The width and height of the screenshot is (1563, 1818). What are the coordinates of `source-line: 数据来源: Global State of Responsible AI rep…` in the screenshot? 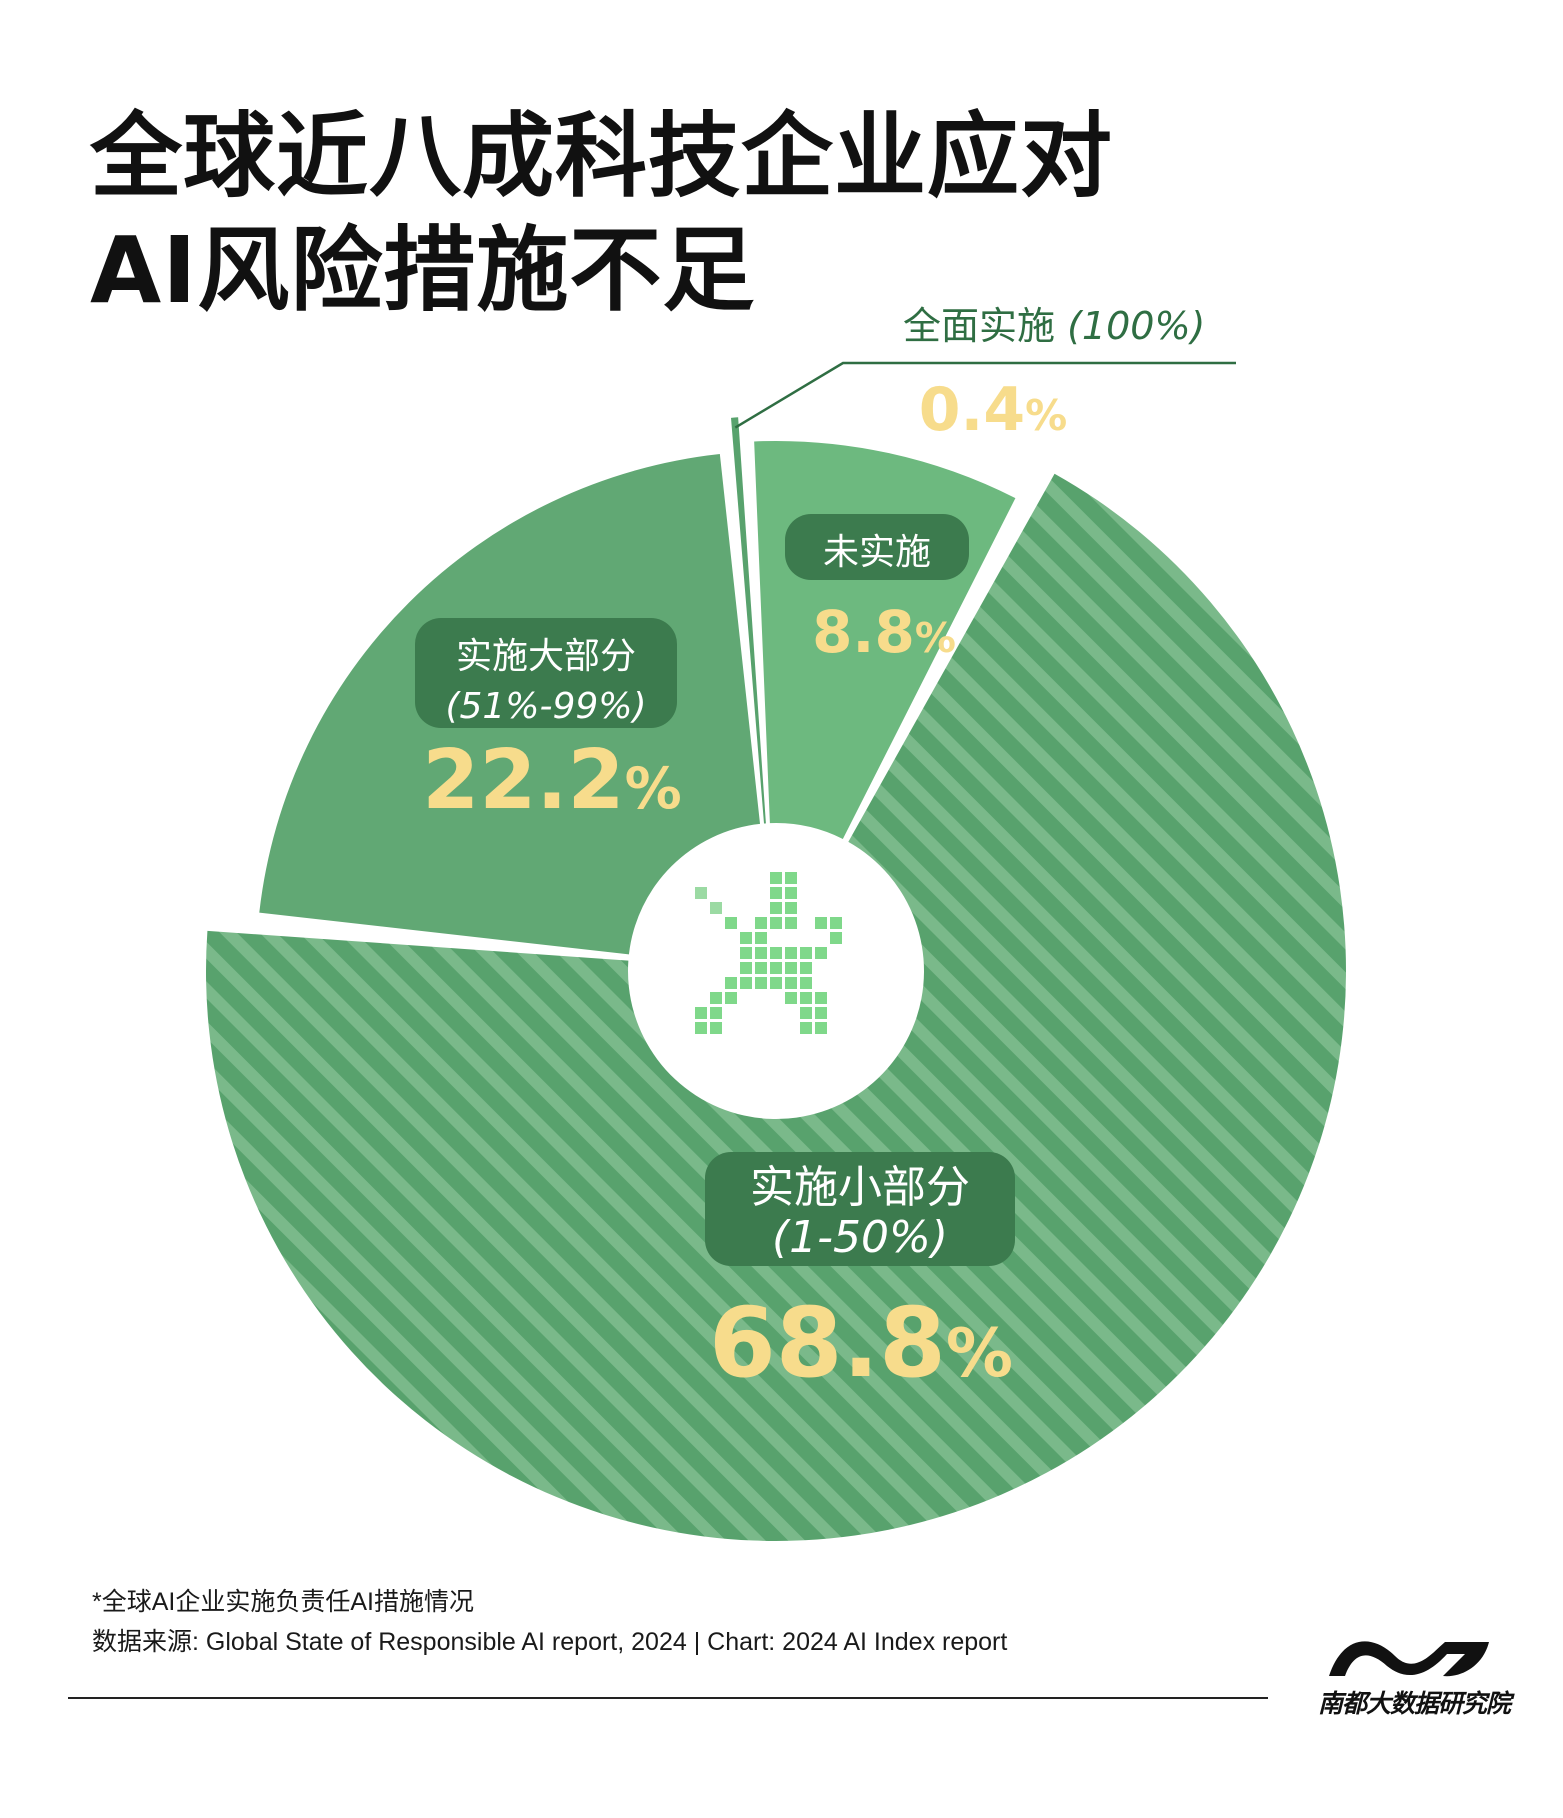 It's located at (550, 1642).